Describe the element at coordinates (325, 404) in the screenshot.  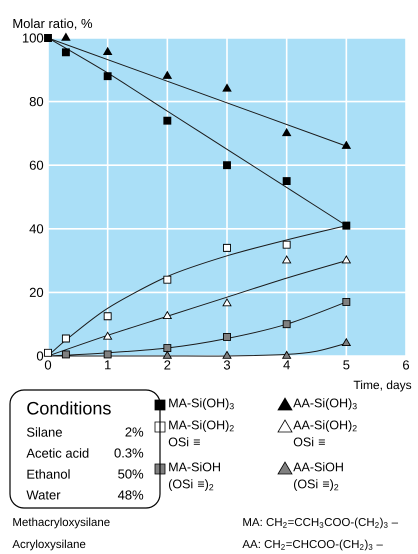
I see `legend-label: AA-Si(OH)$_{3}$` at that location.